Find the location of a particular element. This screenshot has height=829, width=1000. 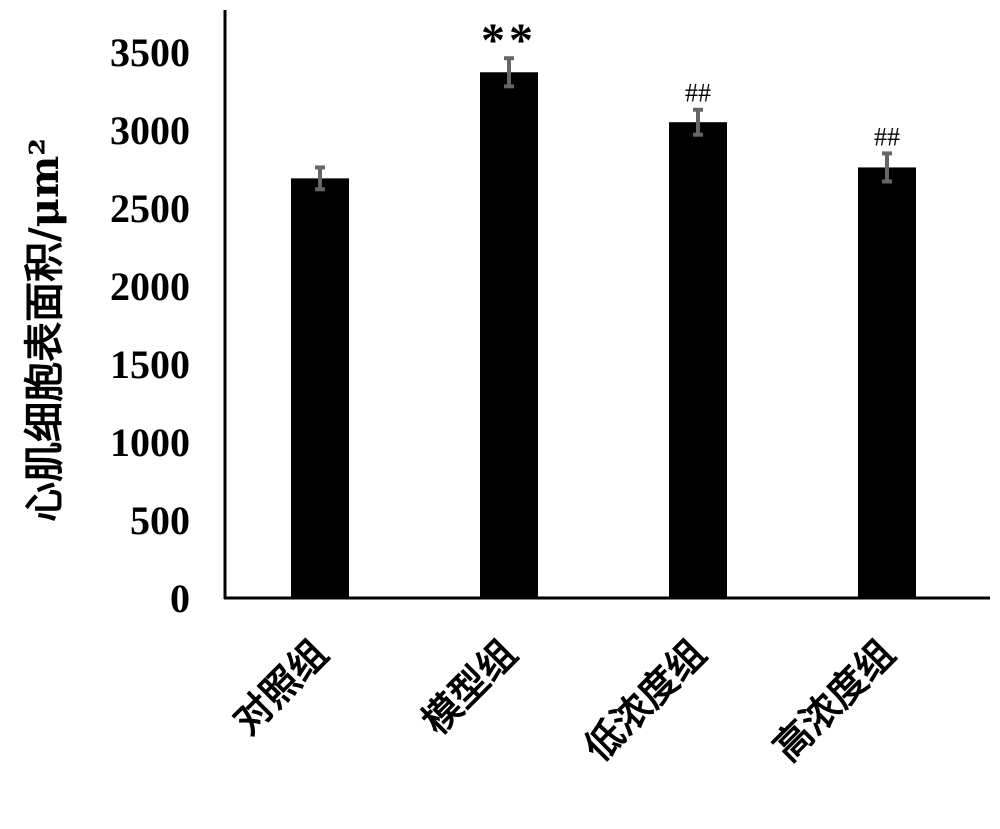

y-tick-label: 1000 is located at coordinates (150, 442).